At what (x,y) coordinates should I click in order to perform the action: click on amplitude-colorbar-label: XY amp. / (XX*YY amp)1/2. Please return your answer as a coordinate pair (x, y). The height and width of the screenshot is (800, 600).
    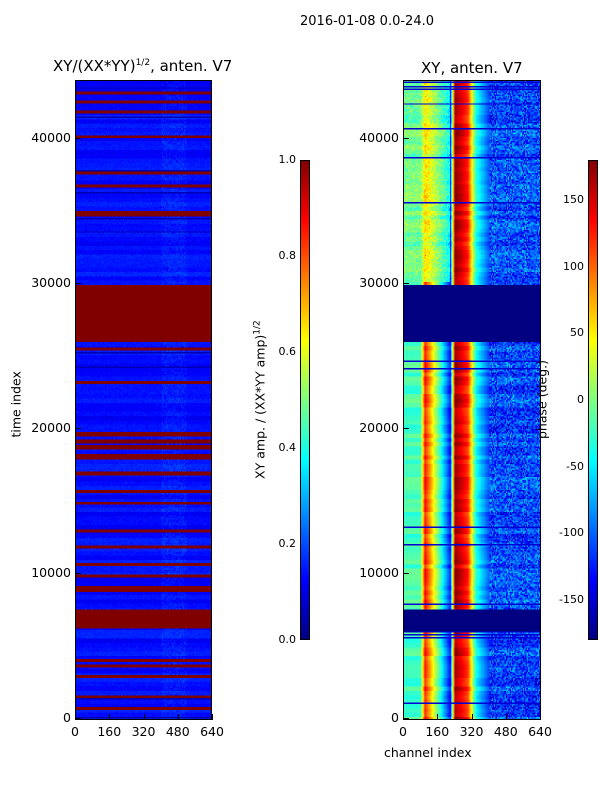
    Looking at the image, I should click on (260, 399).